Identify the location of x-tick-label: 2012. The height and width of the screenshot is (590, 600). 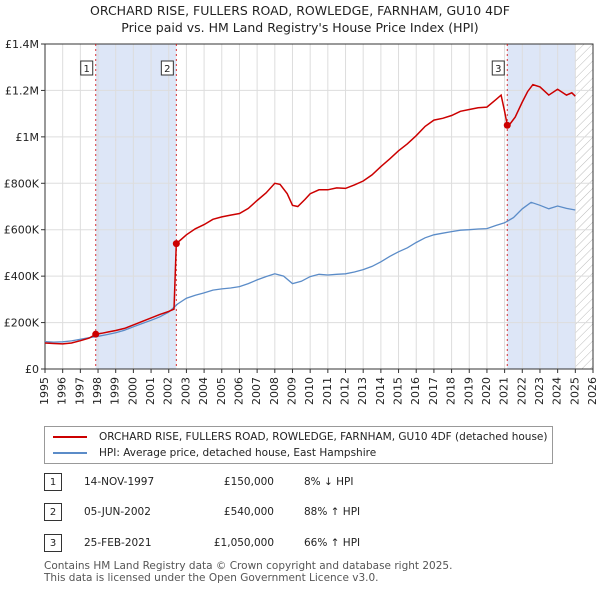
(345, 391).